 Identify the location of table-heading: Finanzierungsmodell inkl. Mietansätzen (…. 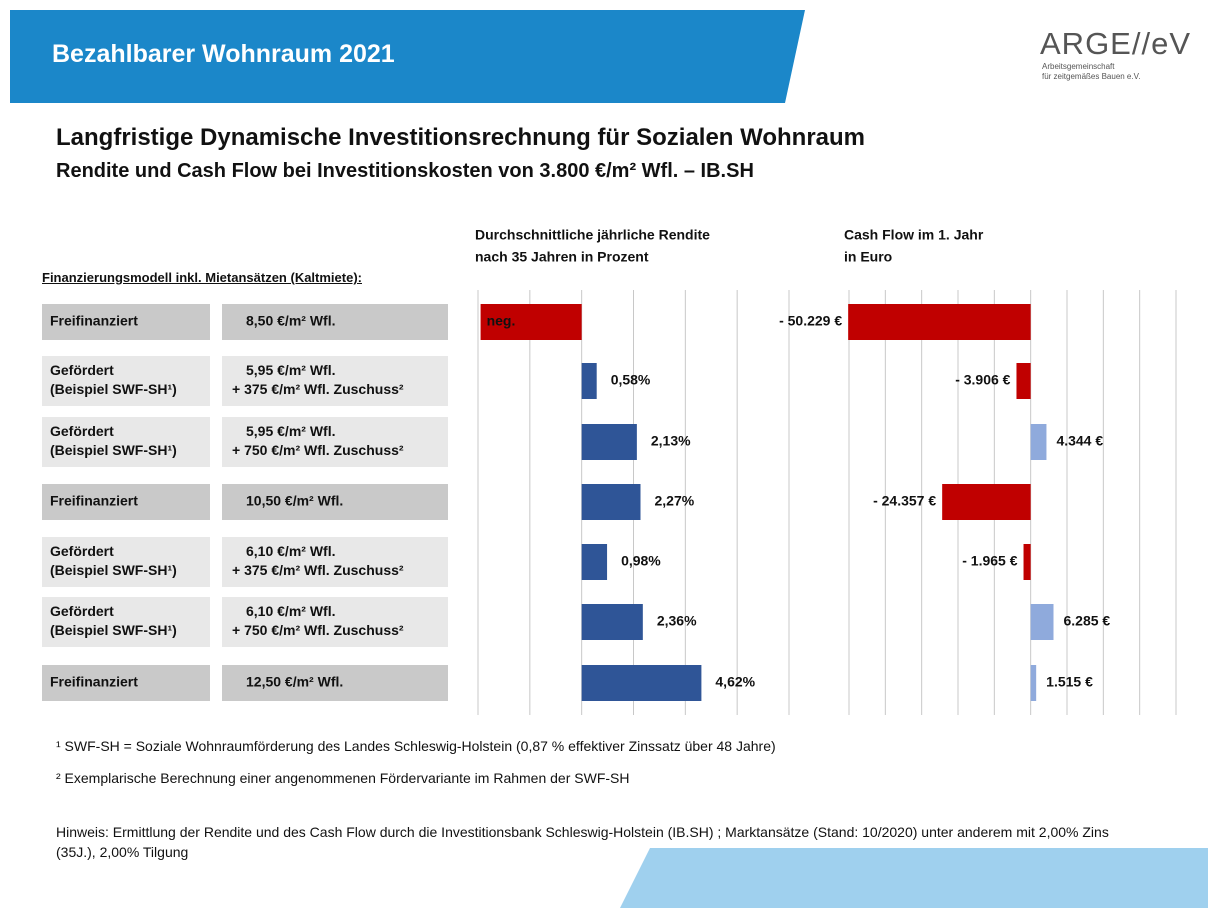
(202, 277).